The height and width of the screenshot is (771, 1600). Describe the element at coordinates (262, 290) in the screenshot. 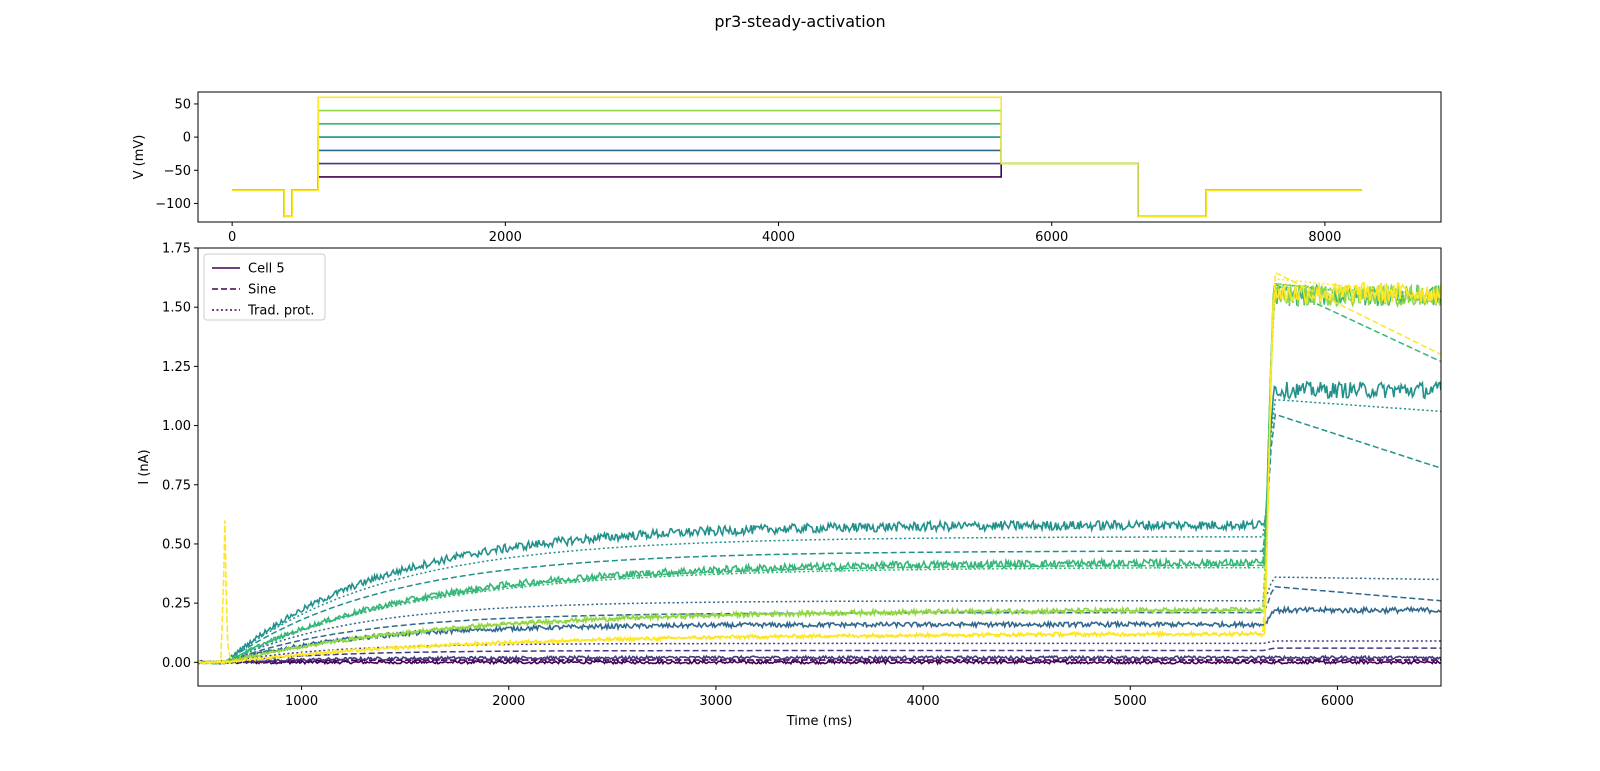

I see `legend-label-sine: Sine` at that location.